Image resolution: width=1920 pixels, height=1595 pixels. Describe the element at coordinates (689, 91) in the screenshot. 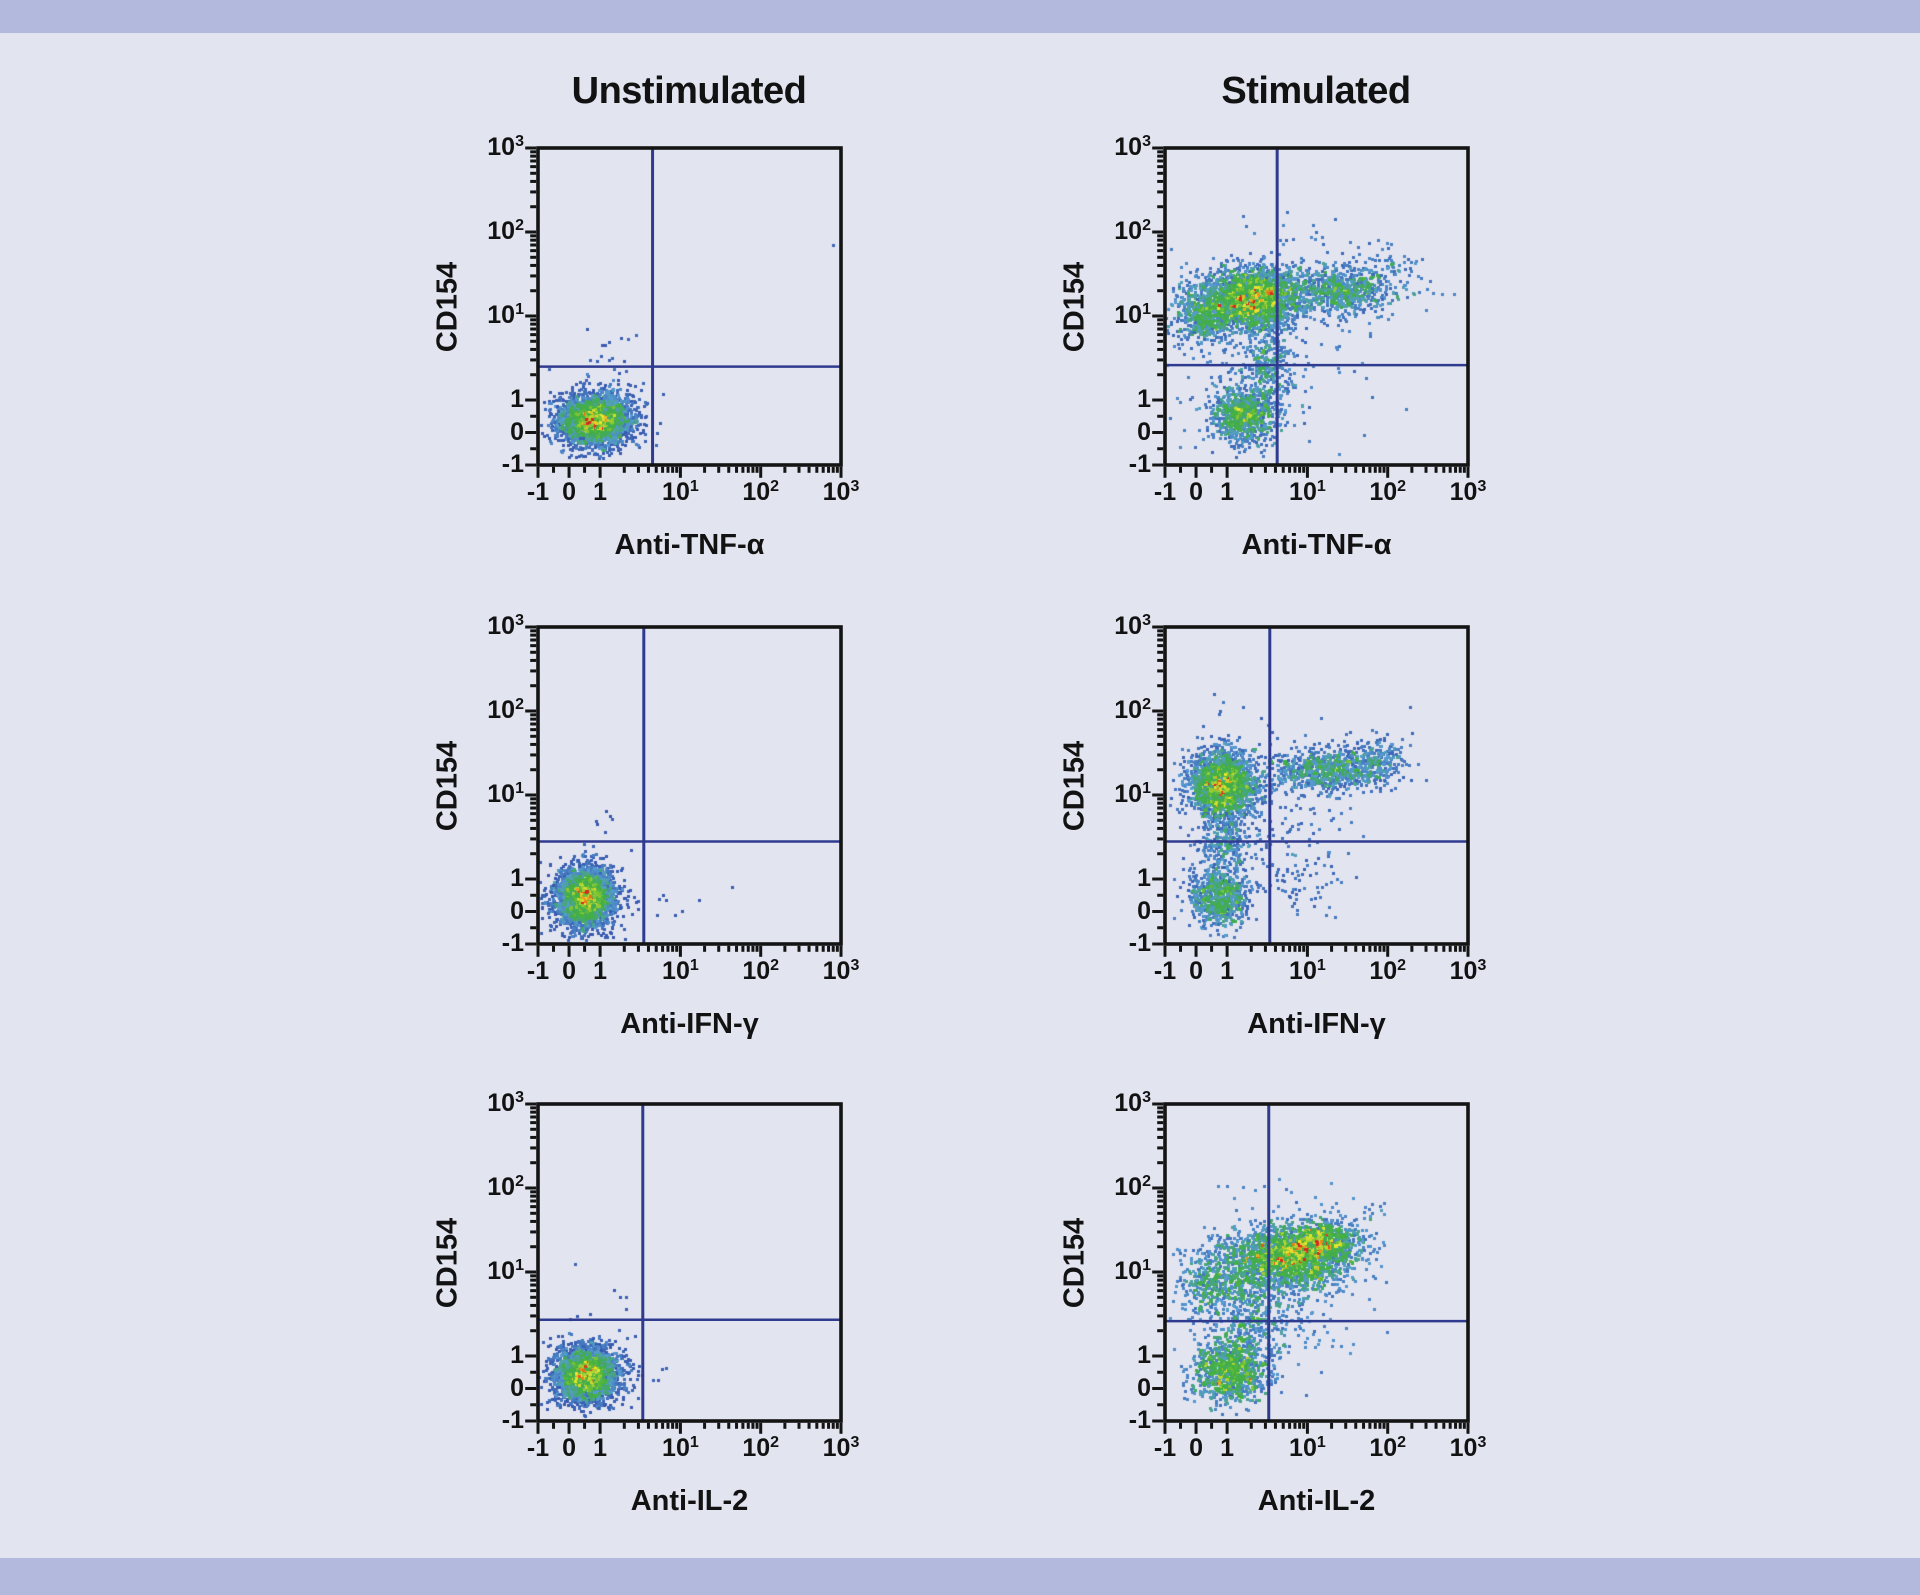

I see `column-title-unstimulated: Unstimulated` at that location.